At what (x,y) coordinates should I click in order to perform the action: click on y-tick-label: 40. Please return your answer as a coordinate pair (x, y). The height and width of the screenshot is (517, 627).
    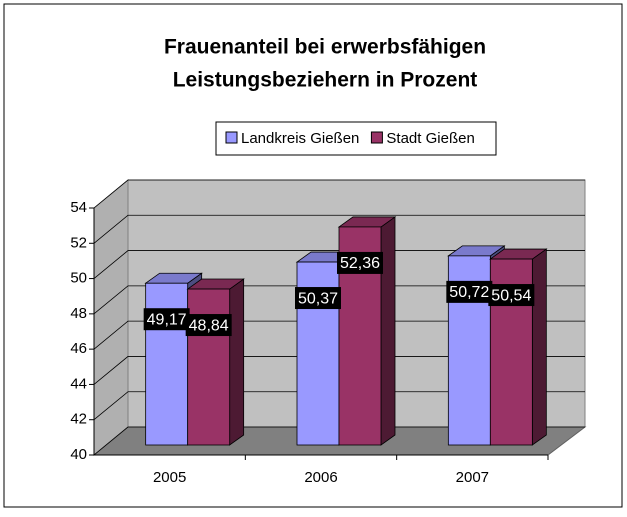
    Looking at the image, I should click on (78, 454).